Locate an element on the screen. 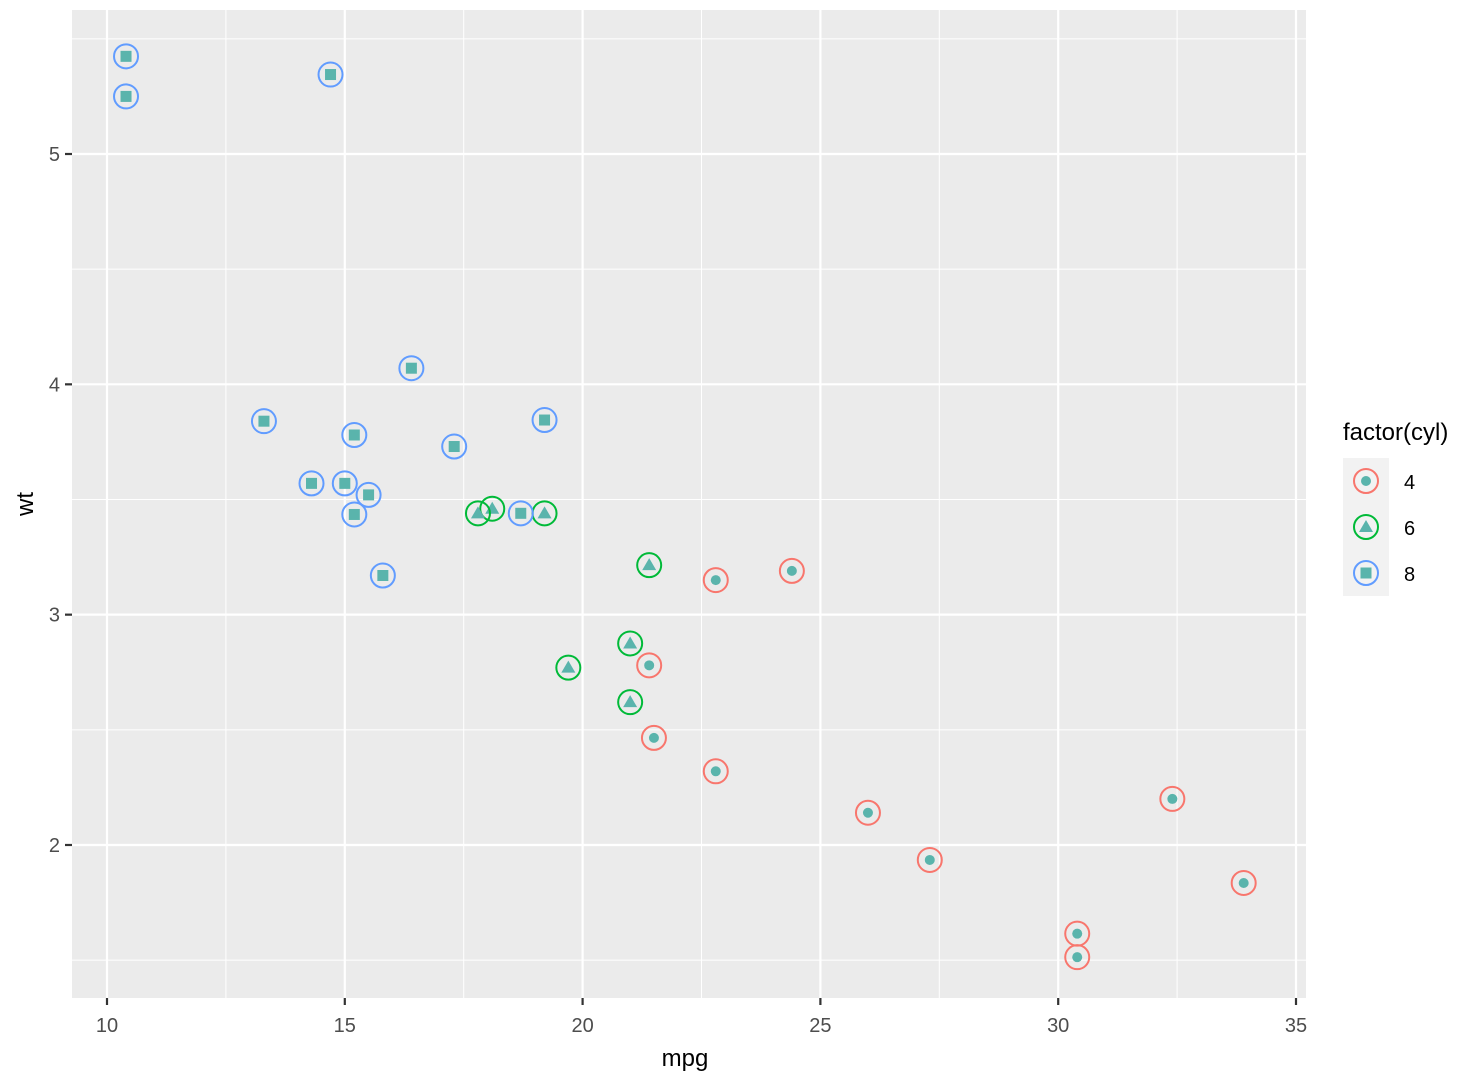 The width and height of the screenshot is (1482, 1080). legend: factor(cyl) 4 6 8 is located at coordinates (1395, 507).